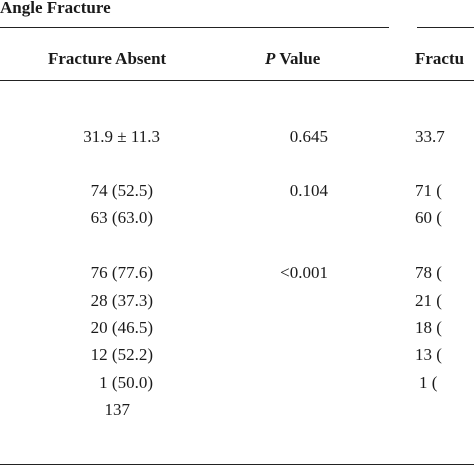 The width and height of the screenshot is (474, 474). What do you see at coordinates (121, 354) in the screenshot?
I see `table-cell-absent: 12 (52.2)` at bounding box center [121, 354].